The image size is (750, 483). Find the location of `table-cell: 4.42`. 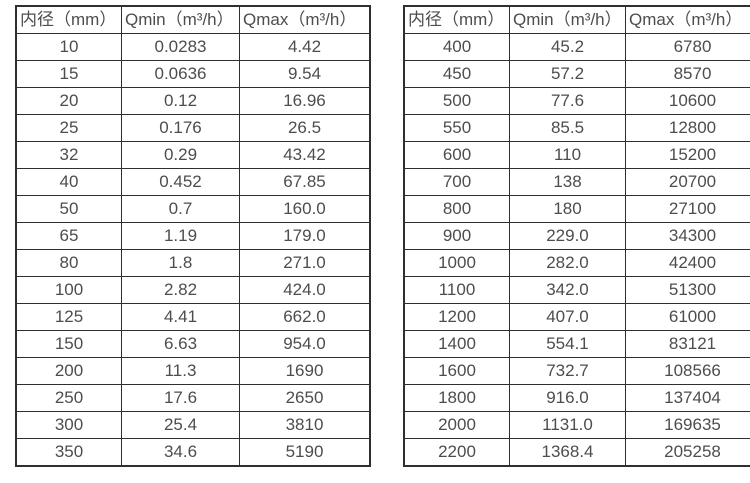

table-cell: 4.42 is located at coordinates (305, 47).